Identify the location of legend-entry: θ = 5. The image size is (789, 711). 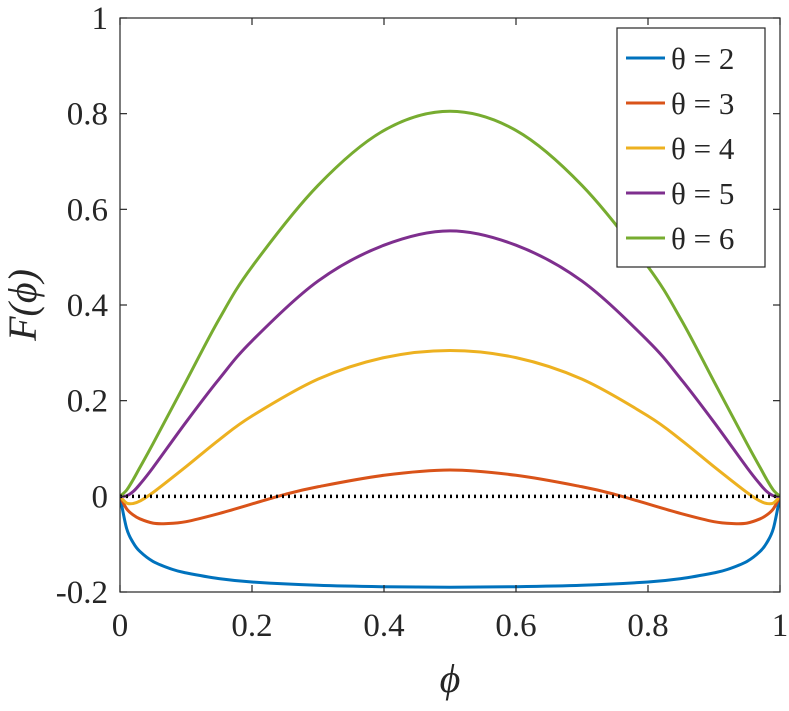
(680, 193).